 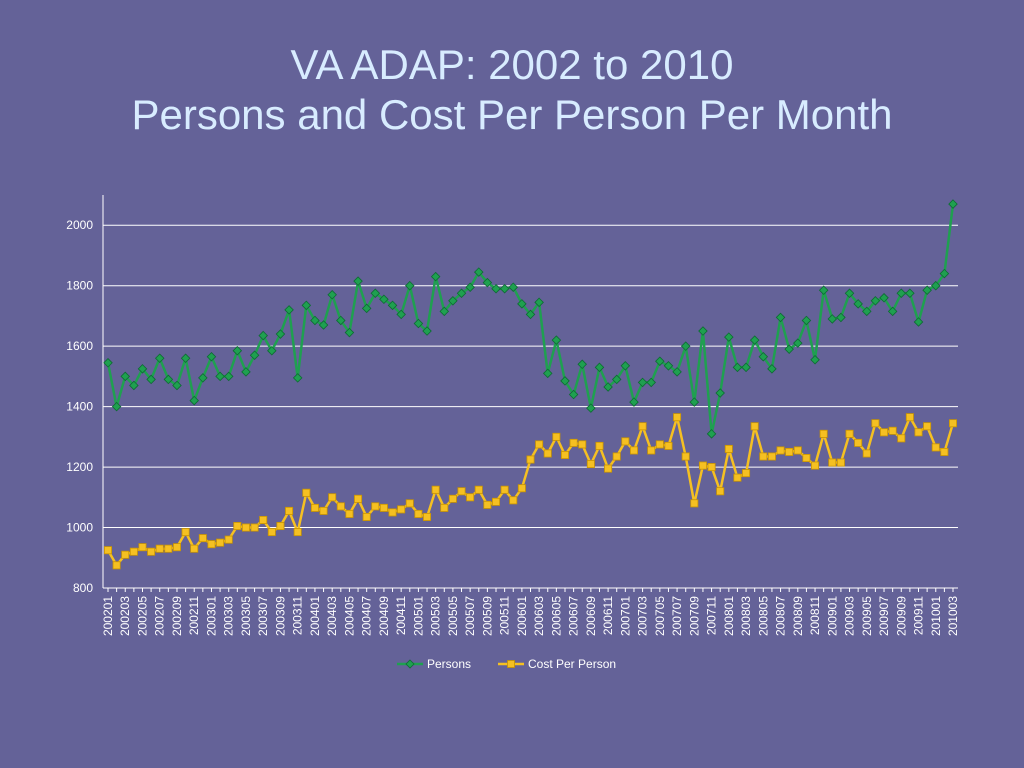 I want to click on x-tick-label: 200307, so click(x=263, y=616).